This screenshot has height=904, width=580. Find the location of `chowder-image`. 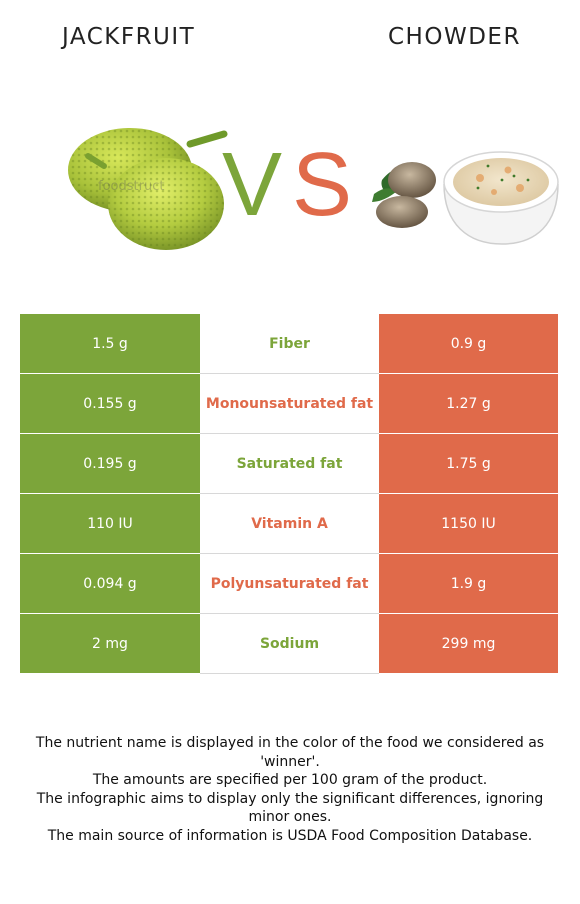

chowder-image is located at coordinates (465, 198).